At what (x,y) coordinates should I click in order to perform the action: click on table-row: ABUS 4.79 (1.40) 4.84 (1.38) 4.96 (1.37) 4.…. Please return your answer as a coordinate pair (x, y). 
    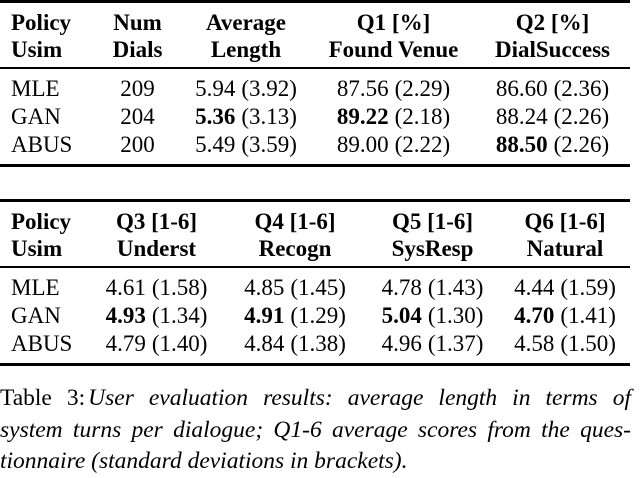
    Looking at the image, I should click on (315, 347).